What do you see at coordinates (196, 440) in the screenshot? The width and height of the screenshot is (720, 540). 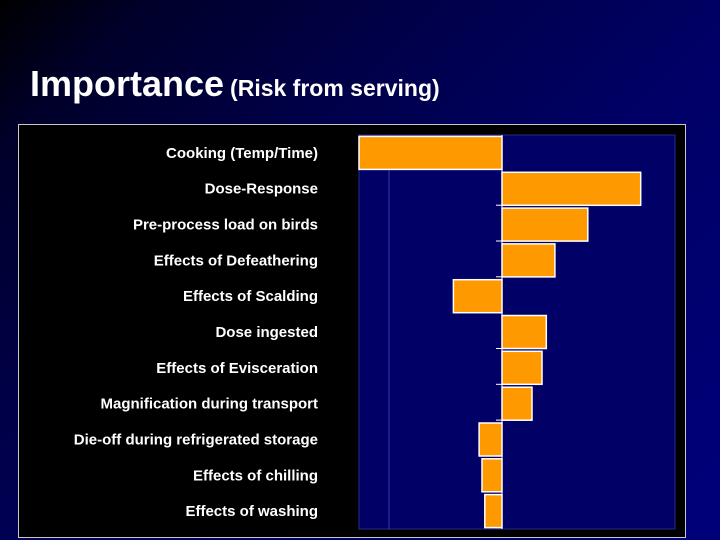 I see `category-label-9: Die-off during refrigerated storage` at bounding box center [196, 440].